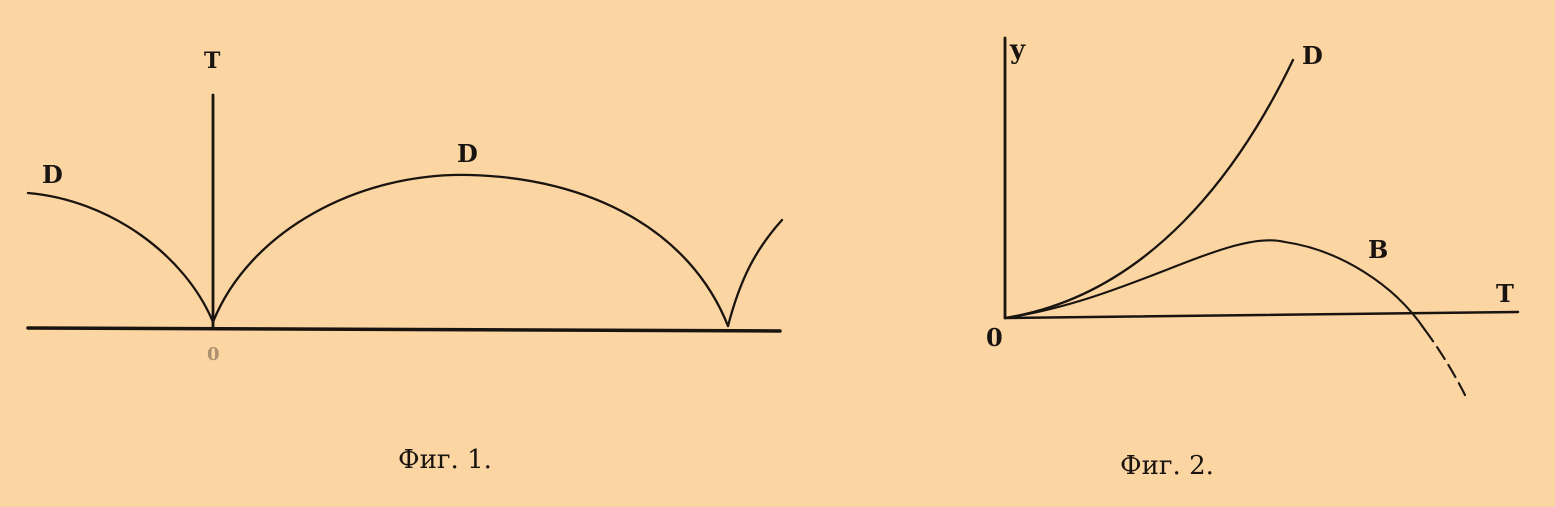 This screenshot has width=1555, height=507. Describe the element at coordinates (1017, 50) in the screenshot. I see `fig2-y-axis-label: y` at that location.